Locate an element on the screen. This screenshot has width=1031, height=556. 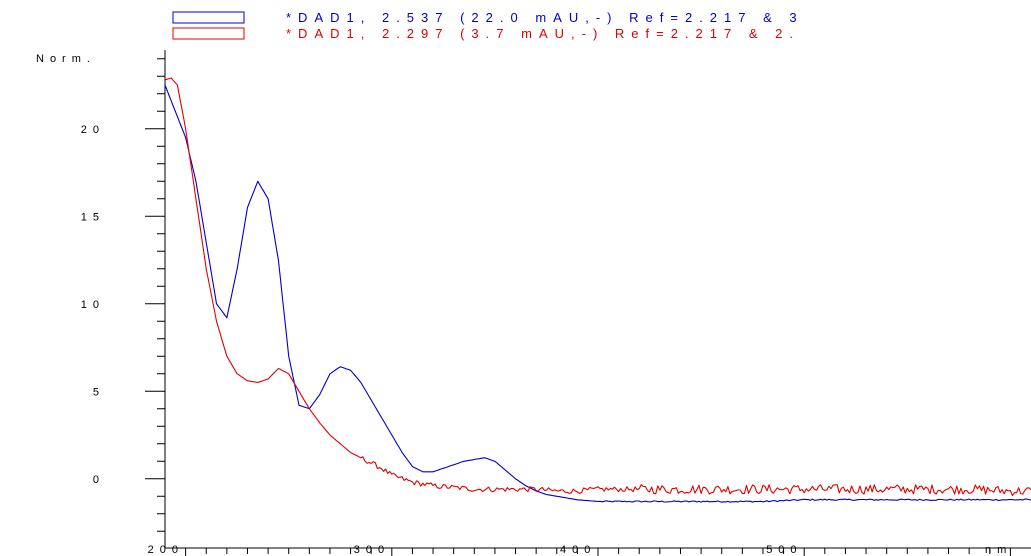
x-tick-label: 500 is located at coordinates (784, 550).